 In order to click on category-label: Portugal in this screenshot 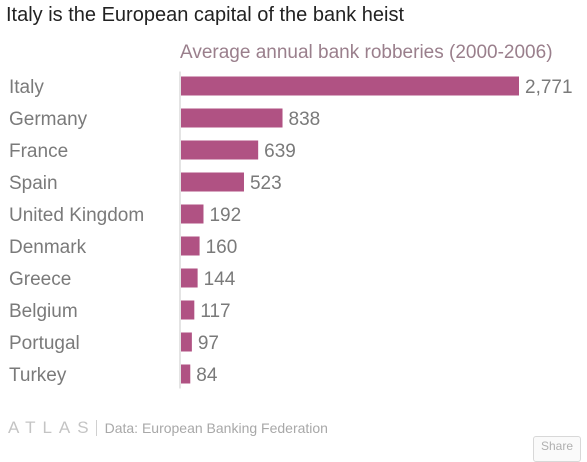, I will do `click(44, 343)`.